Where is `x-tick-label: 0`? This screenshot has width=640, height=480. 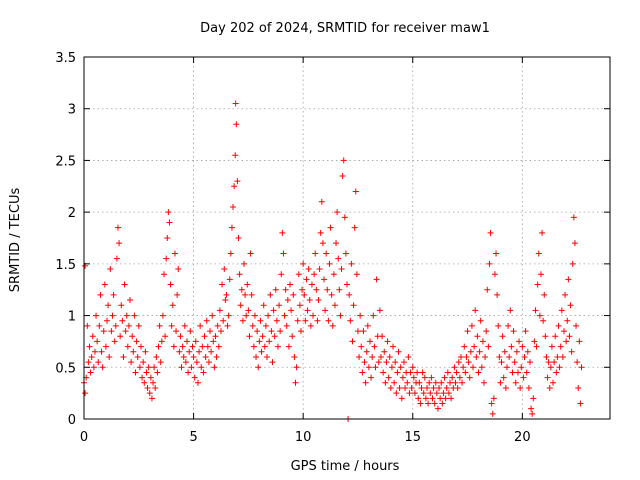
x-tick-label: 0 is located at coordinates (84, 437).